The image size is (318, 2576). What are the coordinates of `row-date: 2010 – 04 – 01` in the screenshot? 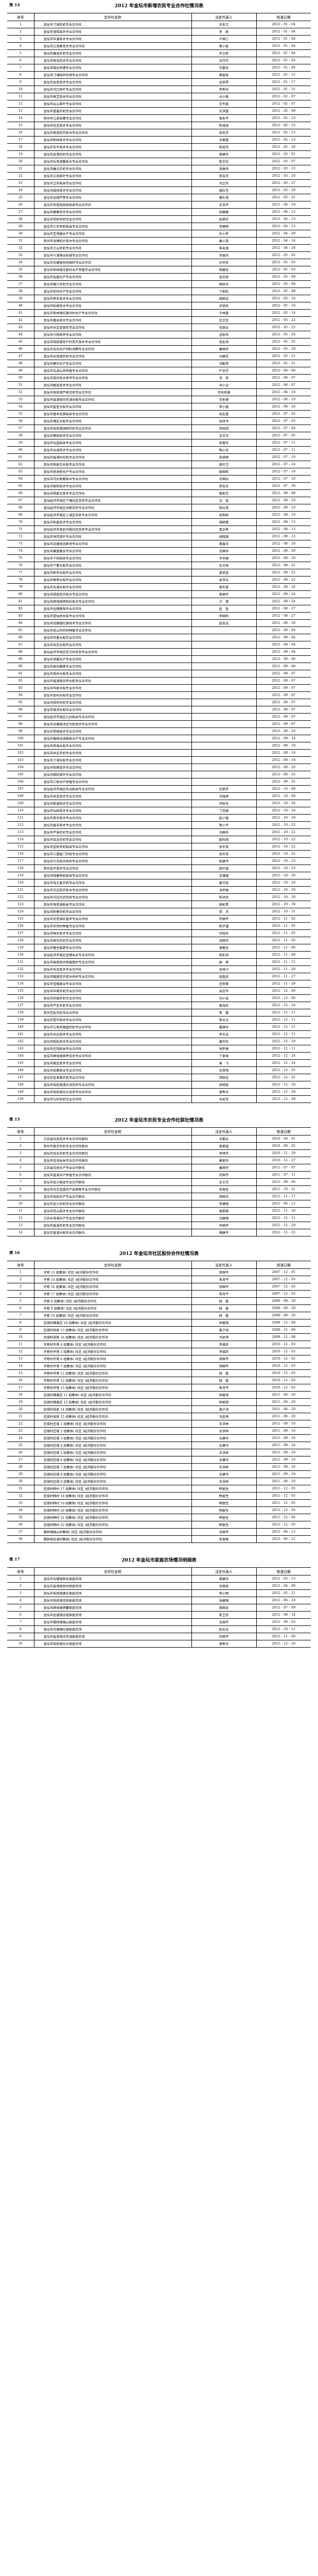 It's located at (283, 1139).